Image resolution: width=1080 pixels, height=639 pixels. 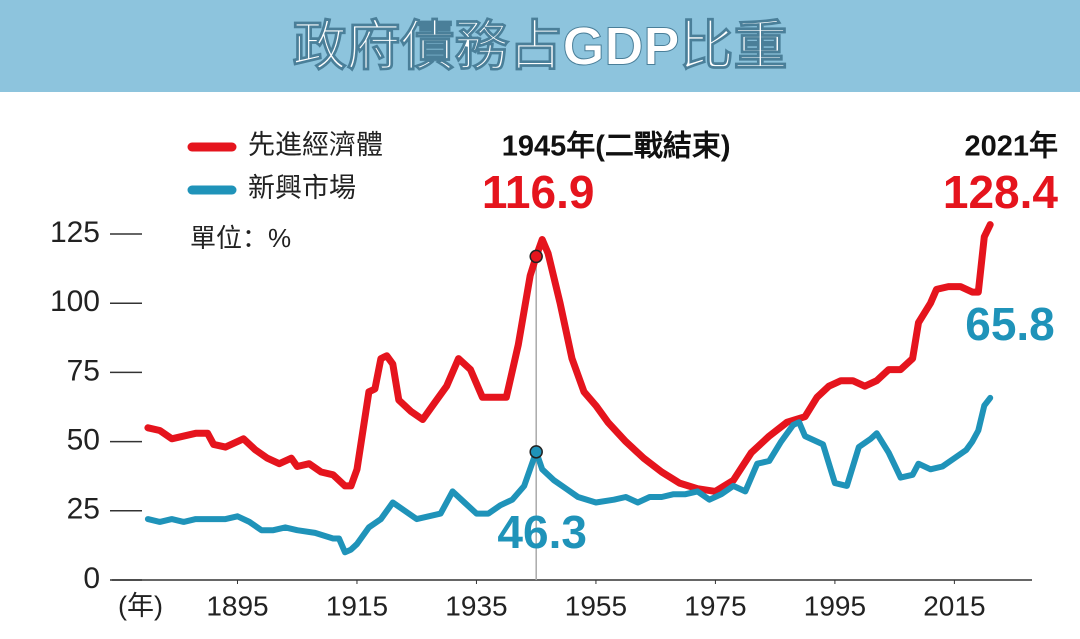 I want to click on value-label: 46.3, so click(x=542, y=532).